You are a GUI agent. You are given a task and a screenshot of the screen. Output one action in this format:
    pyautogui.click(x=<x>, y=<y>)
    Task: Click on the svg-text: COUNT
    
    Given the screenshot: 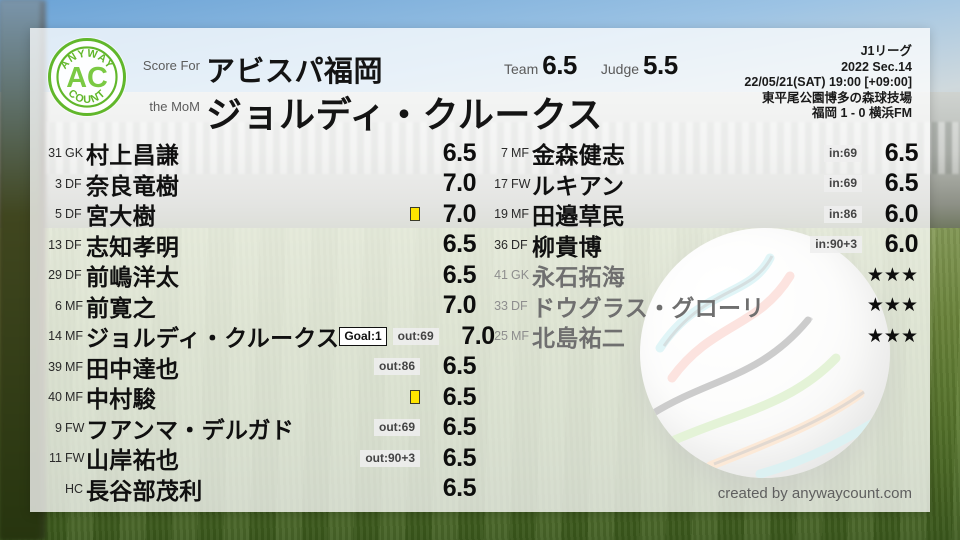 What is the action you would take?
    pyautogui.click(x=87, y=96)
    